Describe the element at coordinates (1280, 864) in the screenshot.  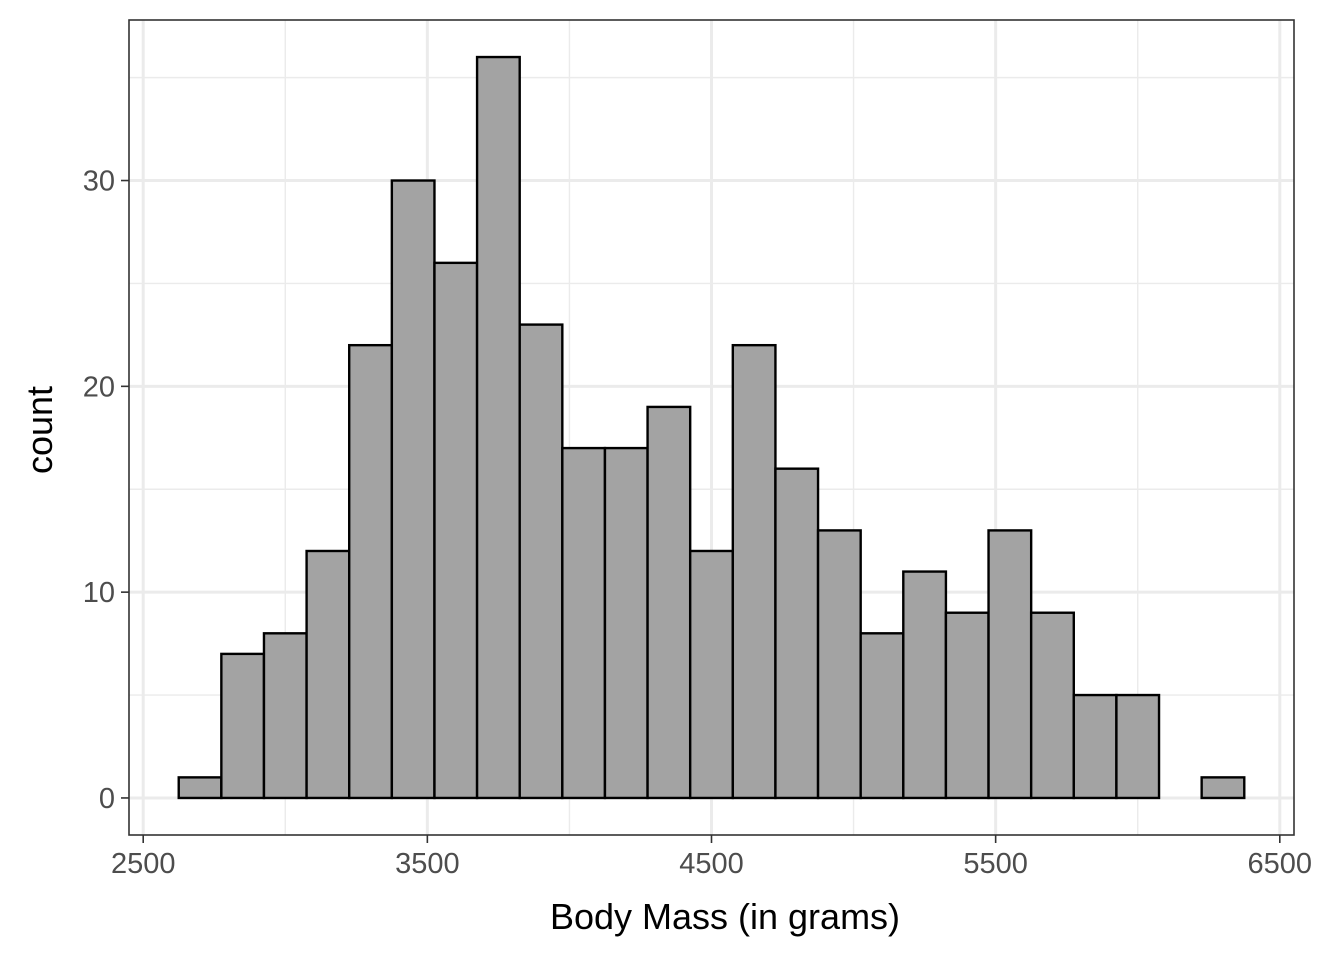
I see `x-tick-label: 6500` at that location.